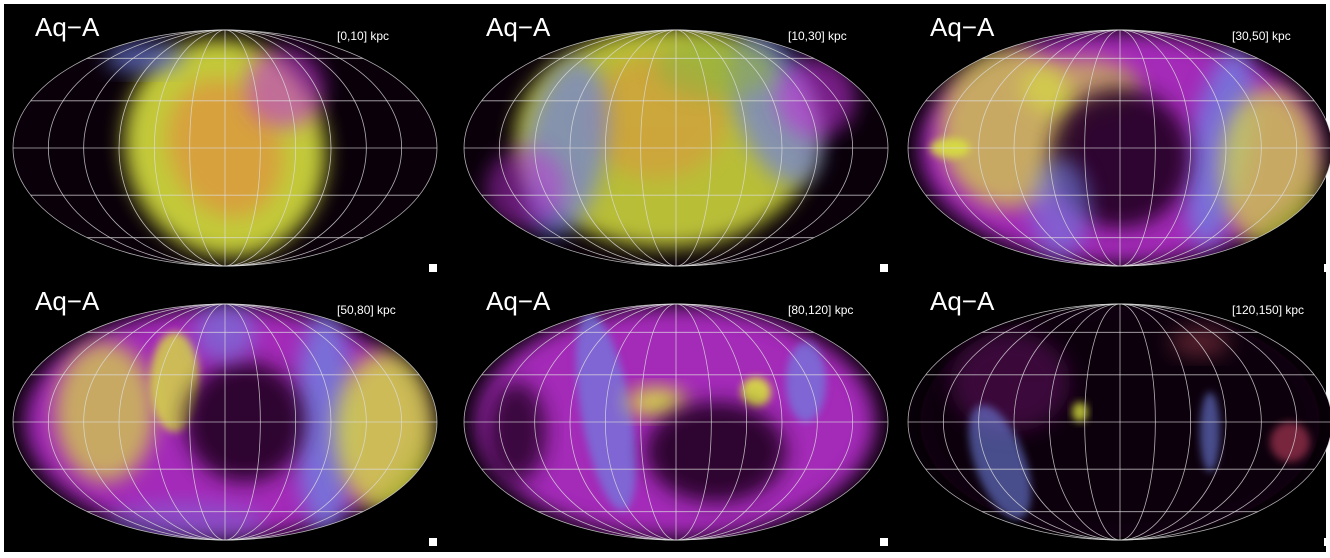  Describe the element at coordinates (225, 416) in the screenshot. I see `sky-map-panel: Aq−A [50,80] kpc` at that location.